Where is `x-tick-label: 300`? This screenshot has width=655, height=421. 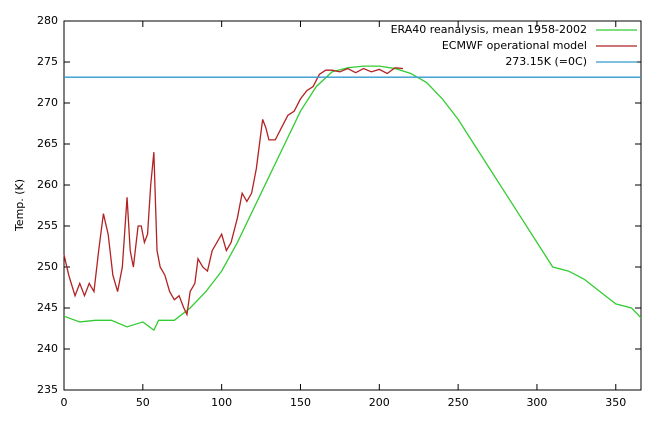 x-tick-label: 300 is located at coordinates (536, 402).